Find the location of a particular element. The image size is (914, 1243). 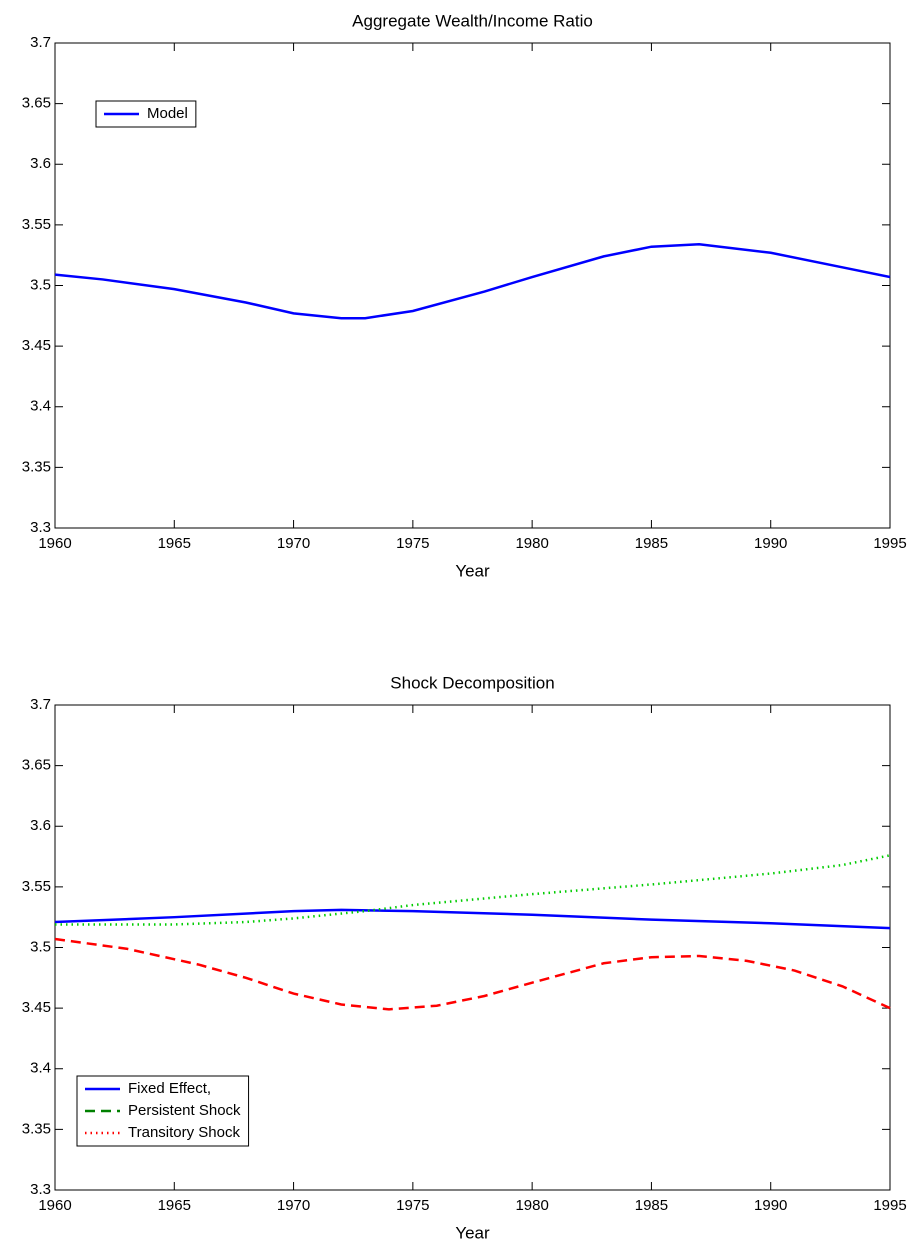

chart-title: Shock Decomposition is located at coordinates (472, 682).